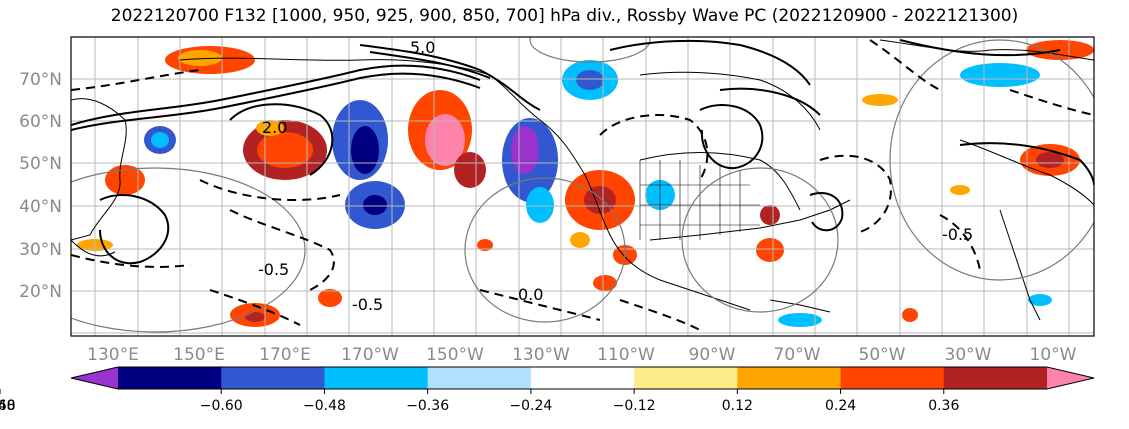 The image size is (1129, 429). What do you see at coordinates (541, 355) in the screenshot?
I see `longitude-label: 130°W` at bounding box center [541, 355].